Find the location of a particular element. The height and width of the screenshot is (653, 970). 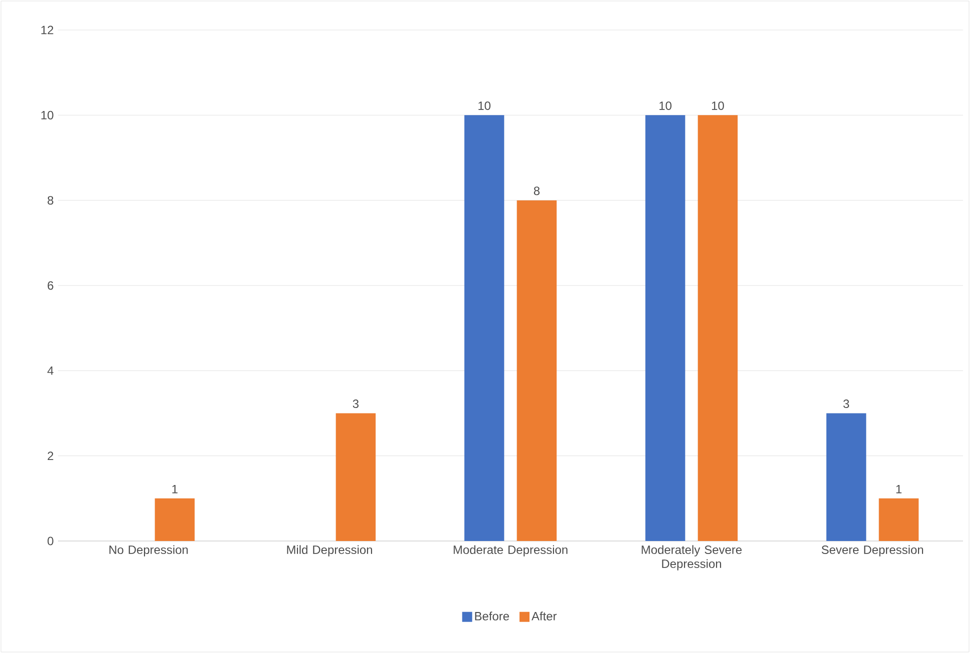

x-tick-label: Mild Depression is located at coordinates (329, 550).